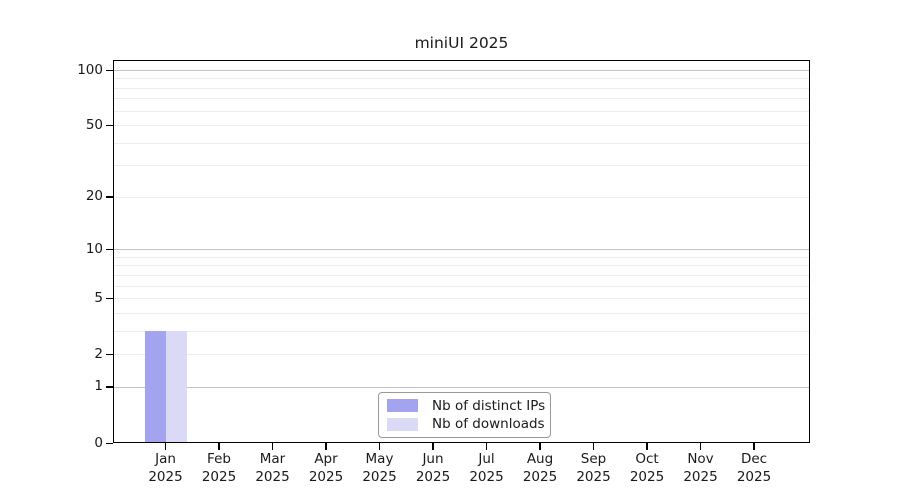 The width and height of the screenshot is (900, 500). I want to click on legend-item-downloads: Nb of downloads, so click(464, 424).